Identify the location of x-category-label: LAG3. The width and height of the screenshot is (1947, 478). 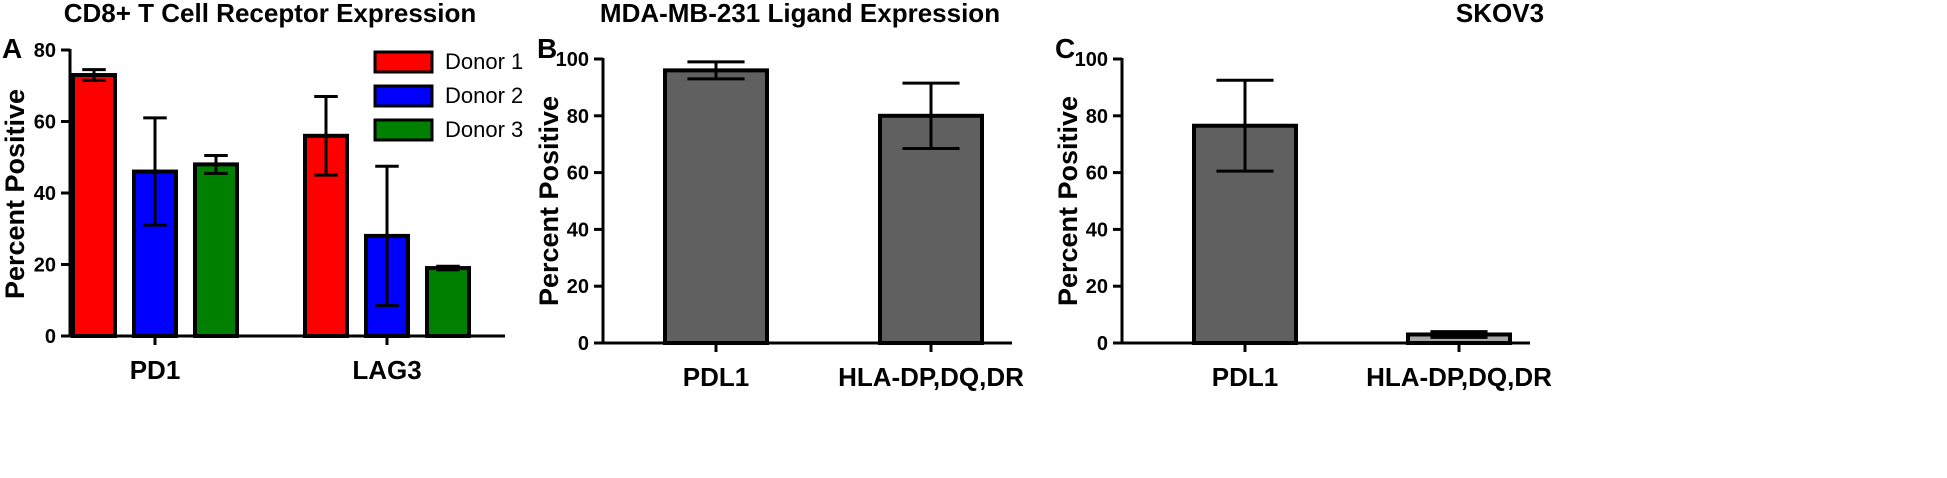
(386, 370).